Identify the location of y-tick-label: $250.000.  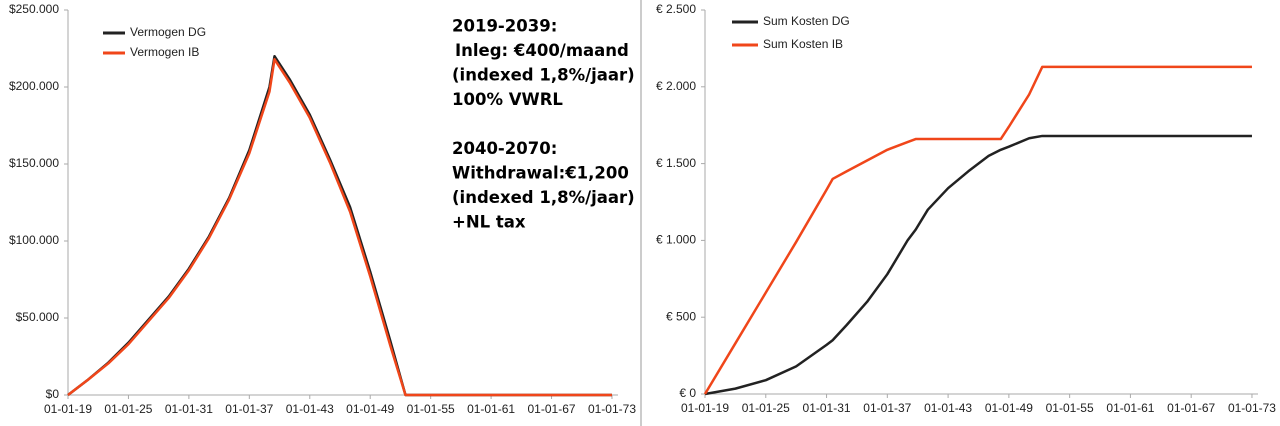
(34, 9).